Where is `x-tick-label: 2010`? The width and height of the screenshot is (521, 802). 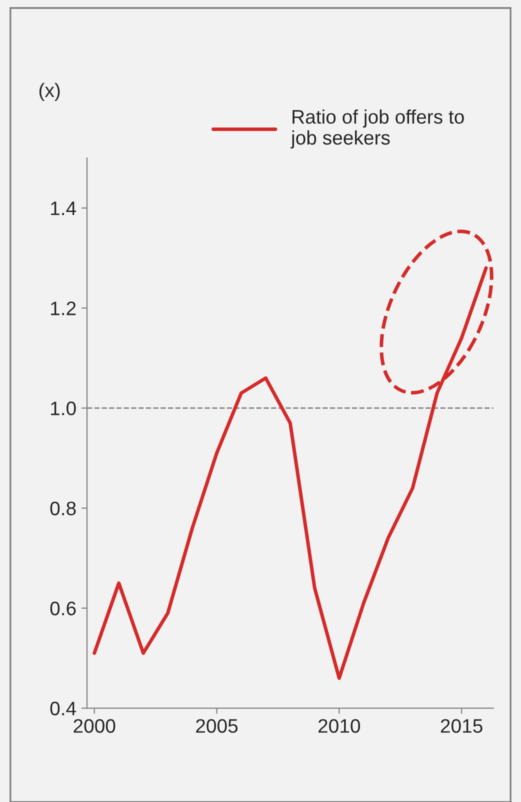 x-tick-label: 2010 is located at coordinates (339, 726).